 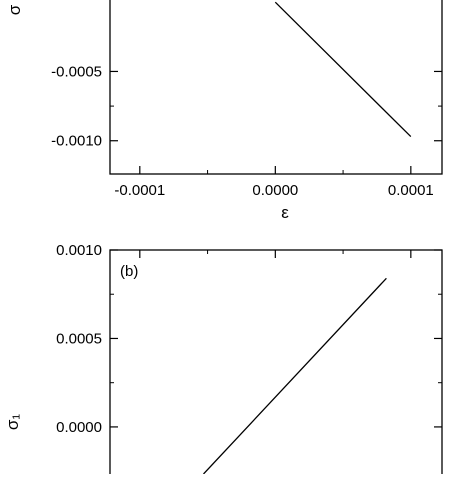 I want to click on panel-b-y-tick-label: 0.0000, so click(x=79, y=427).